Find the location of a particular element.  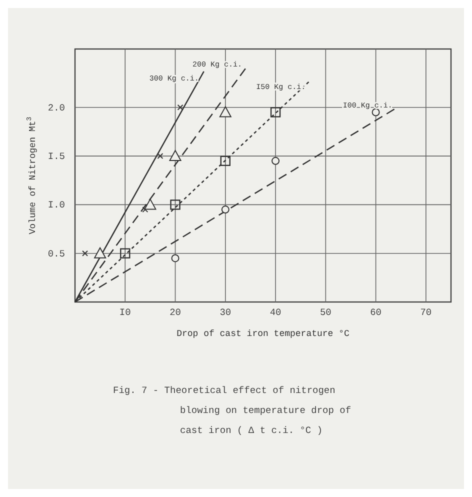

x-tick-label: 20 is located at coordinates (176, 312).